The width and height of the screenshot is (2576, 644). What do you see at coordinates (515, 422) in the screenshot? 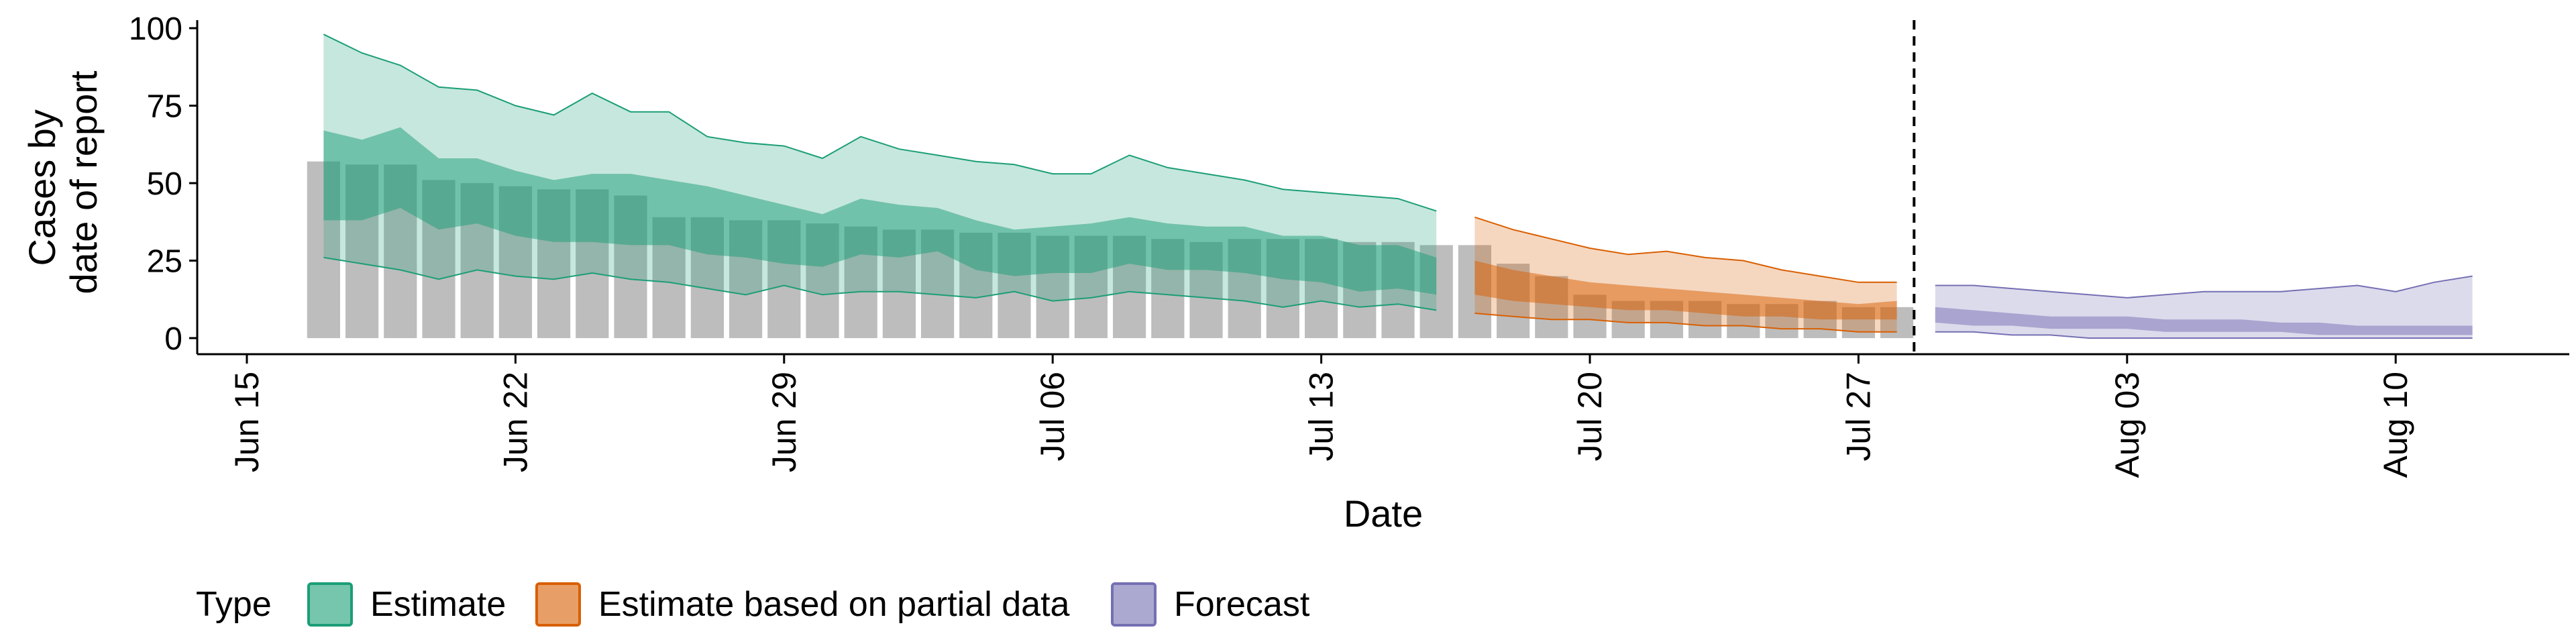
I see `x-tick-label: Jun 22` at bounding box center [515, 422].